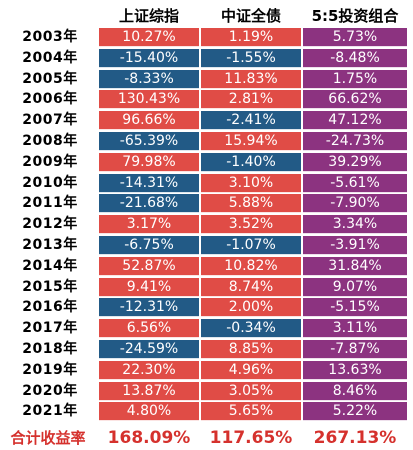 This screenshot has height=450, width=413. I want to click on cell-portfolio: -7.87%, so click(355, 349).